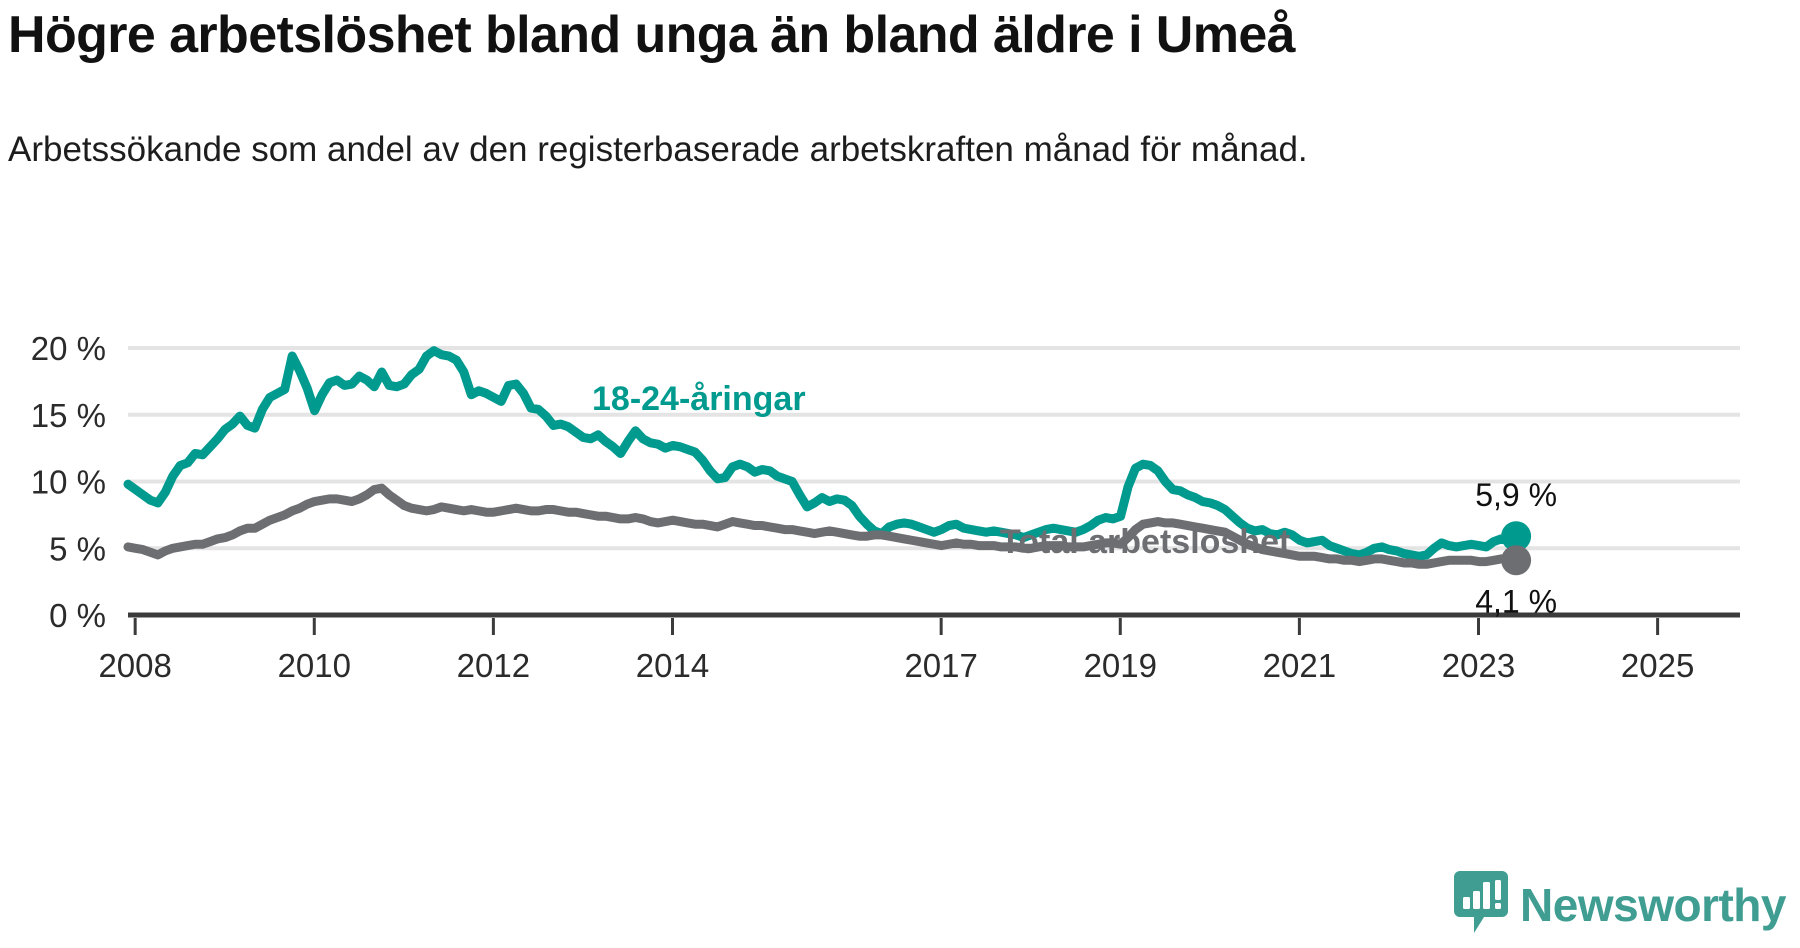  I want to click on y-axis-tick-labels: 0 % 5 % 10 % 15 % 20 %, so click(68, 482).